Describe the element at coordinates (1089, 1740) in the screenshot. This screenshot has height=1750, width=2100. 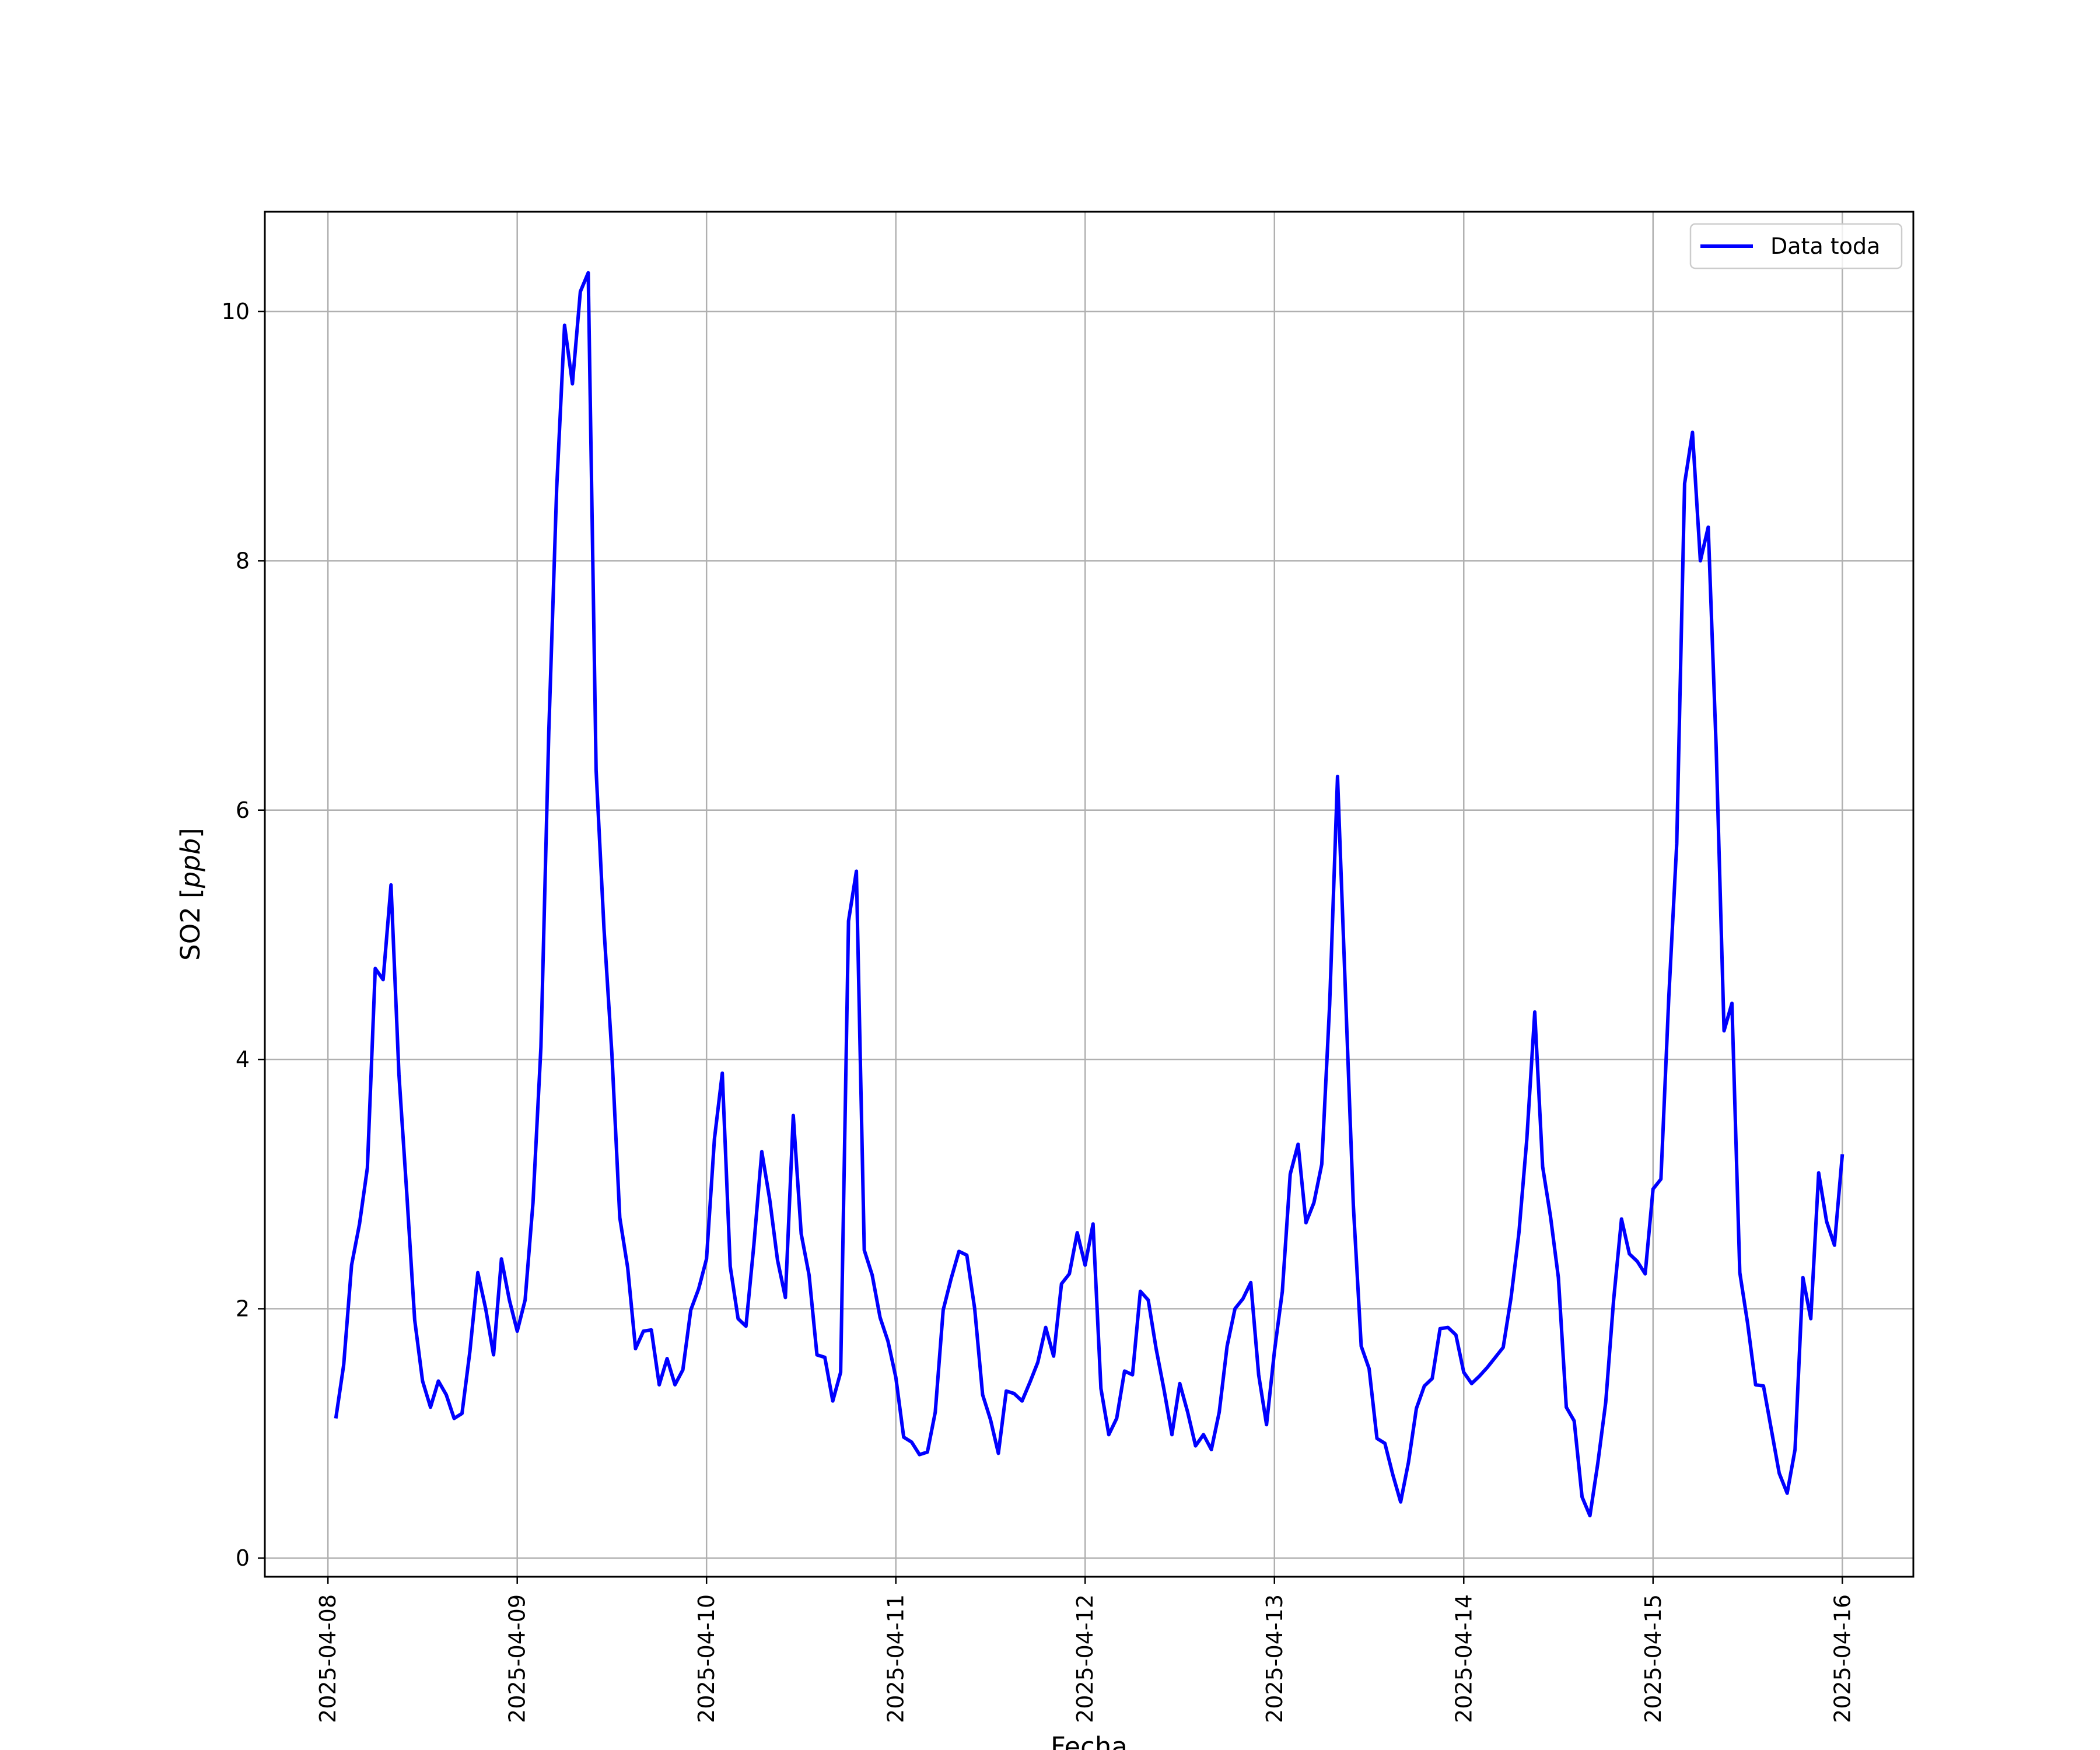
I see `x-axis-label: Fecha` at that location.